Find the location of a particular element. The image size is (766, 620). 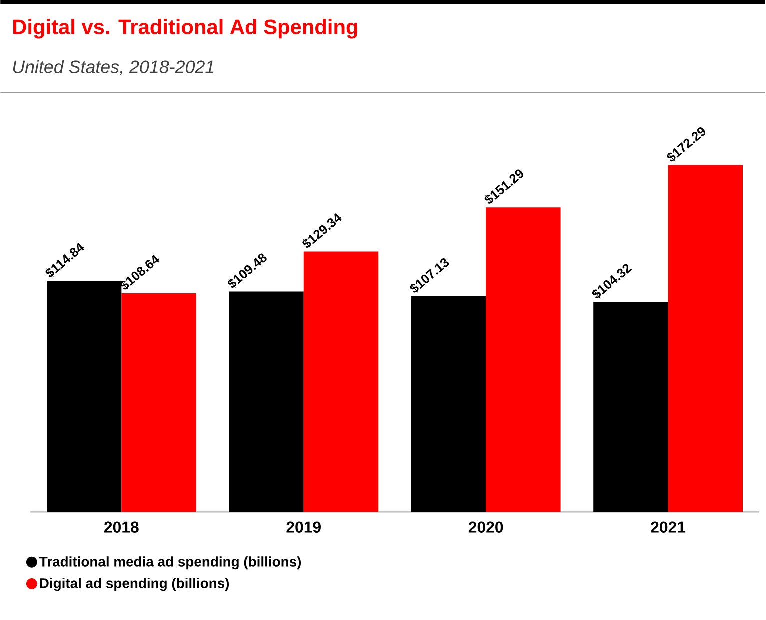

x-tick-label: 2019 is located at coordinates (303, 527).